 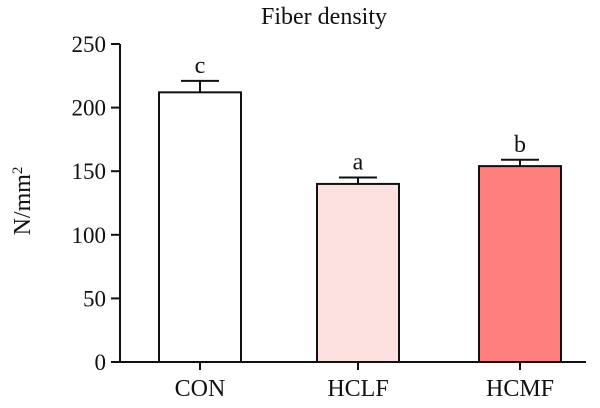 I want to click on y-axis-title: N/mm2, so click(x=23, y=201).